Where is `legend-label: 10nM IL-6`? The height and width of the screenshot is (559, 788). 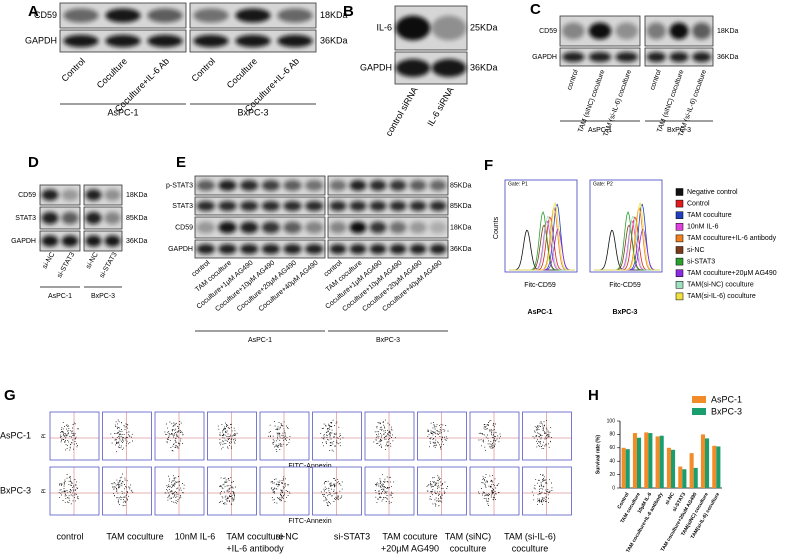
legend-label: 10nM IL-6 is located at coordinates (703, 227).